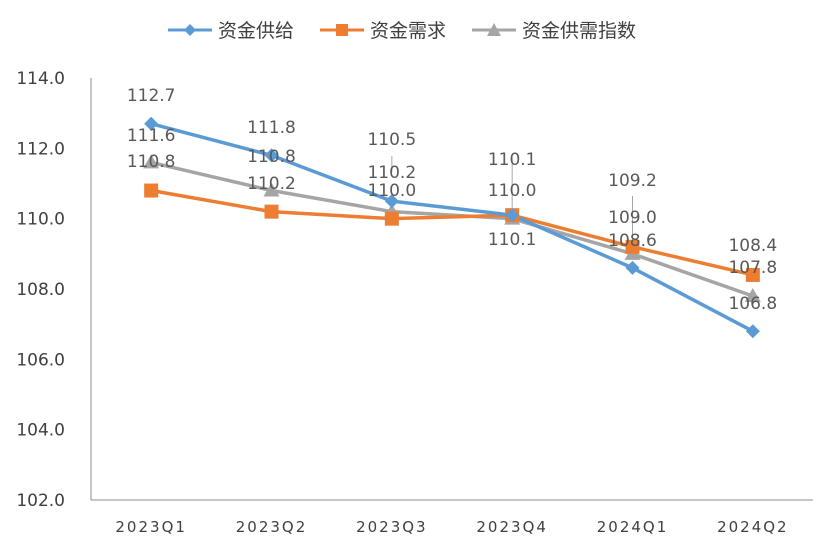 The height and width of the screenshot is (552, 833). I want to click on y-tick-label: 108.0, so click(40, 290).